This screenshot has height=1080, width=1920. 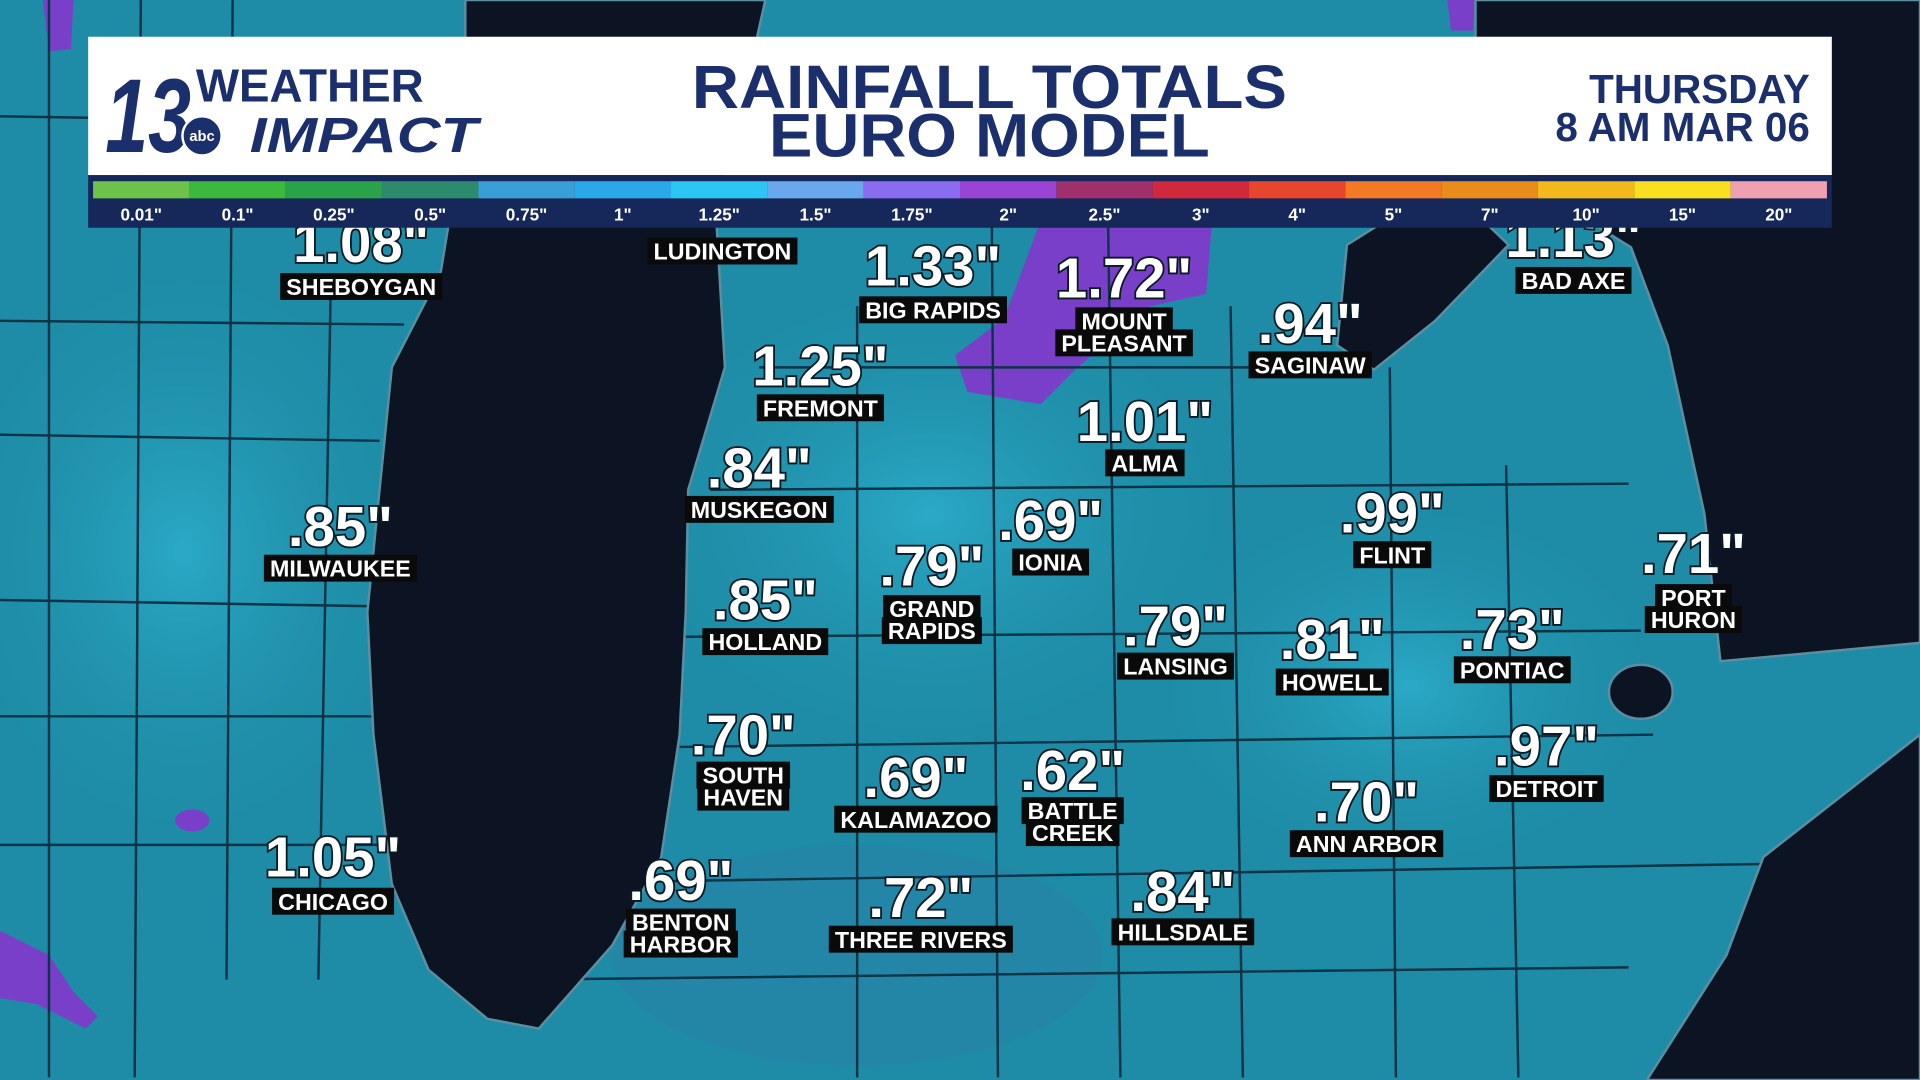 What do you see at coordinates (911, 214) in the screenshot?
I see `legend-label: 1.75"` at bounding box center [911, 214].